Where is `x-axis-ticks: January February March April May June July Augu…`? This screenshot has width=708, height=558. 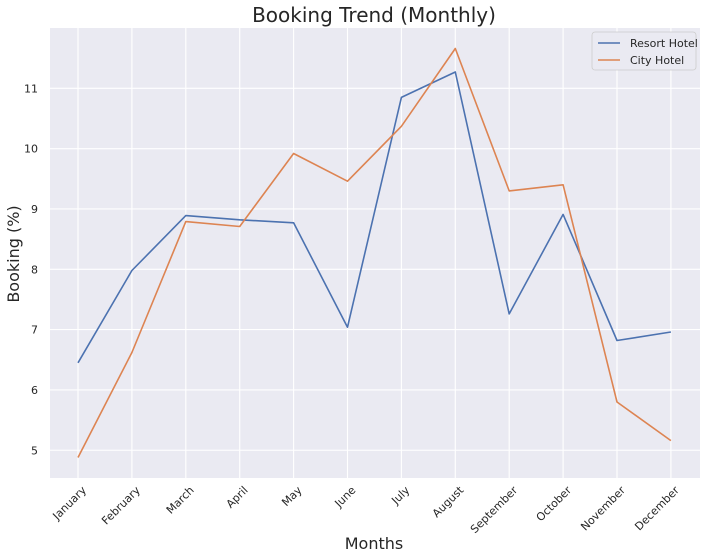 x-axis-ticks: January February March April May June July Augu… is located at coordinates (366, 509).